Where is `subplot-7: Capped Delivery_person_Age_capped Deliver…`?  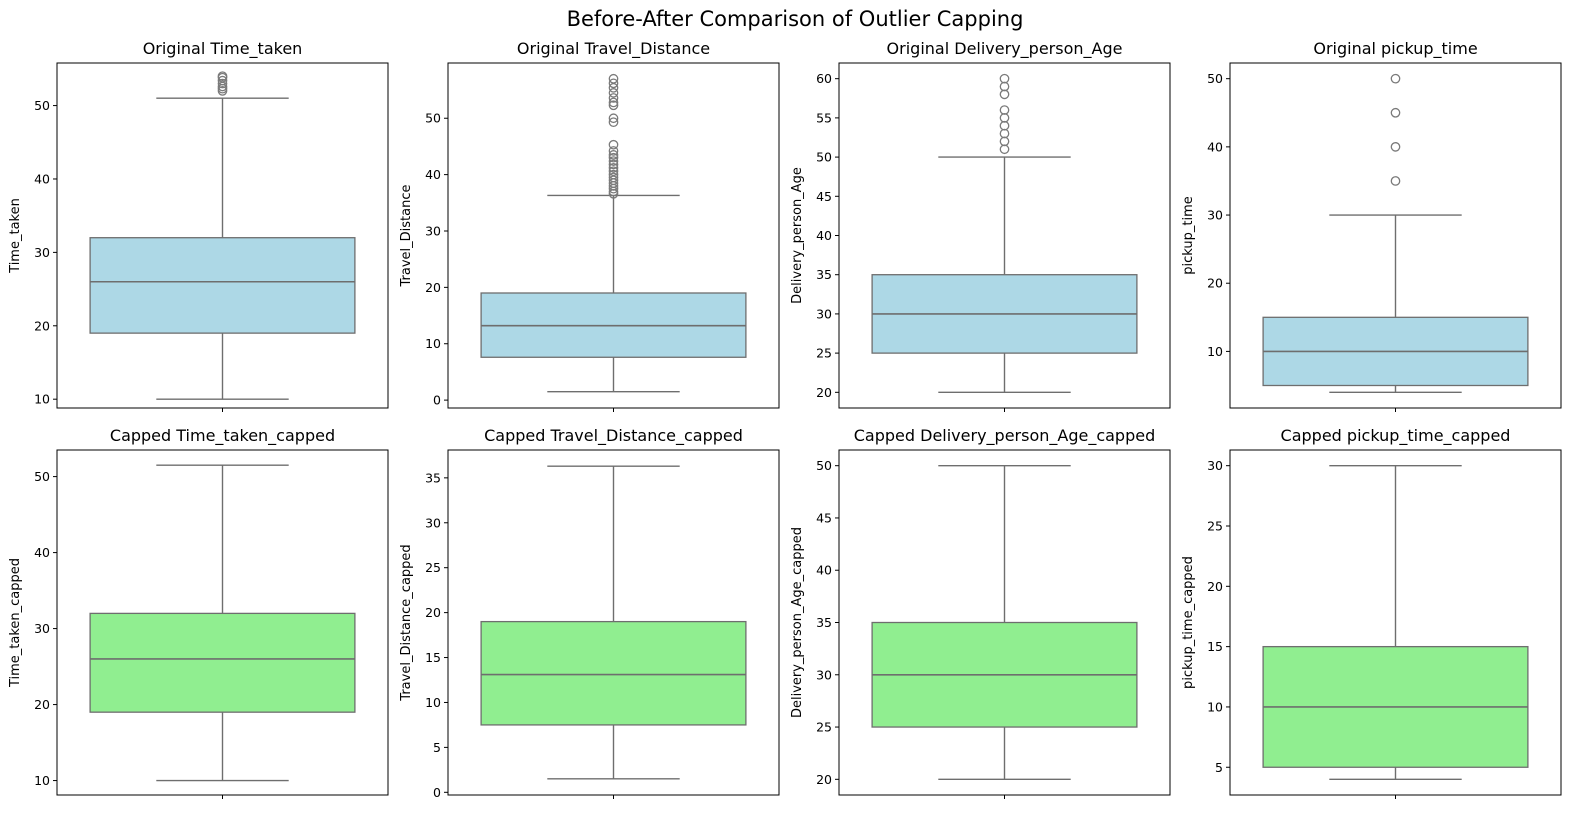 subplot-7: Capped Delivery_person_Age_capped Deliver… is located at coordinates (980, 612).